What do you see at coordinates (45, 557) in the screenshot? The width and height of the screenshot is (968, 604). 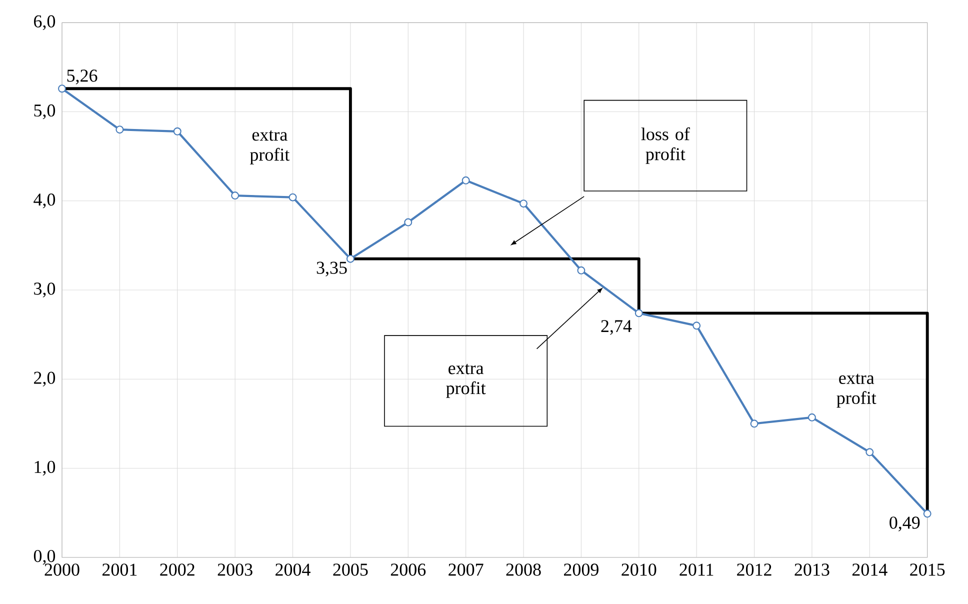 I see `y-tick-label: 0,0` at bounding box center [45, 557].